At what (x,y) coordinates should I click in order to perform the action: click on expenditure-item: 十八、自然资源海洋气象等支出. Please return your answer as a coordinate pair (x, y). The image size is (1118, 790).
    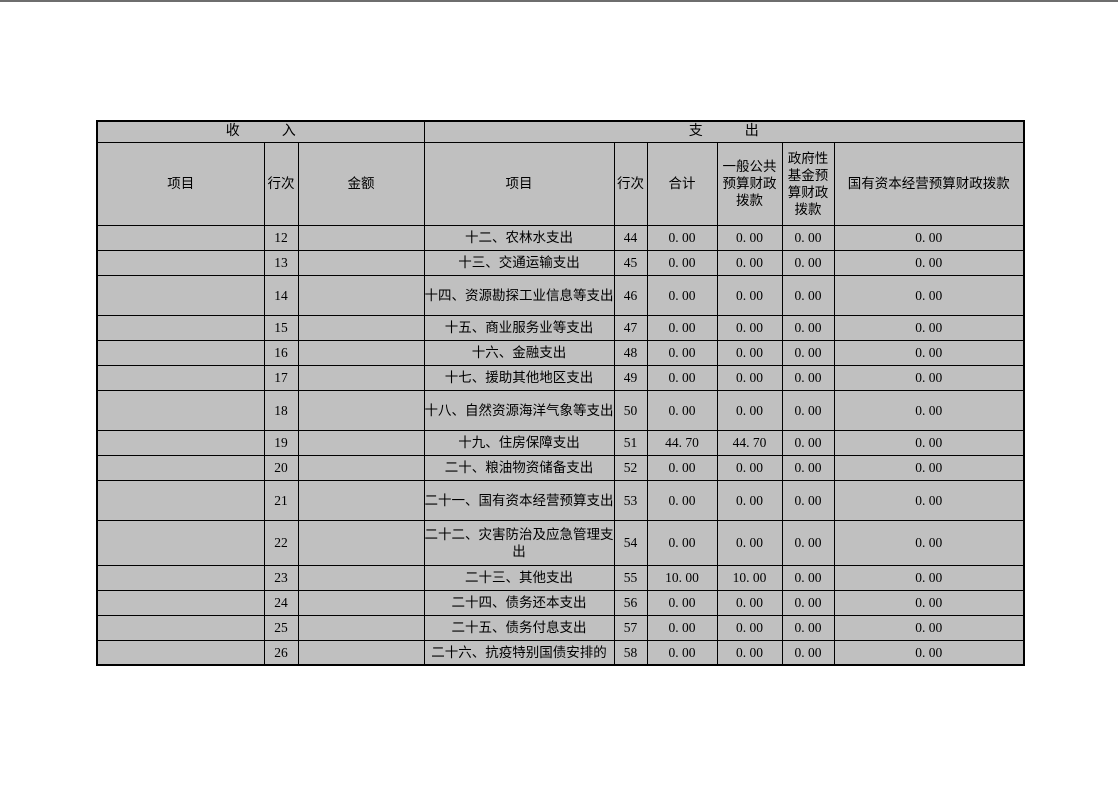
    Looking at the image, I should click on (519, 410).